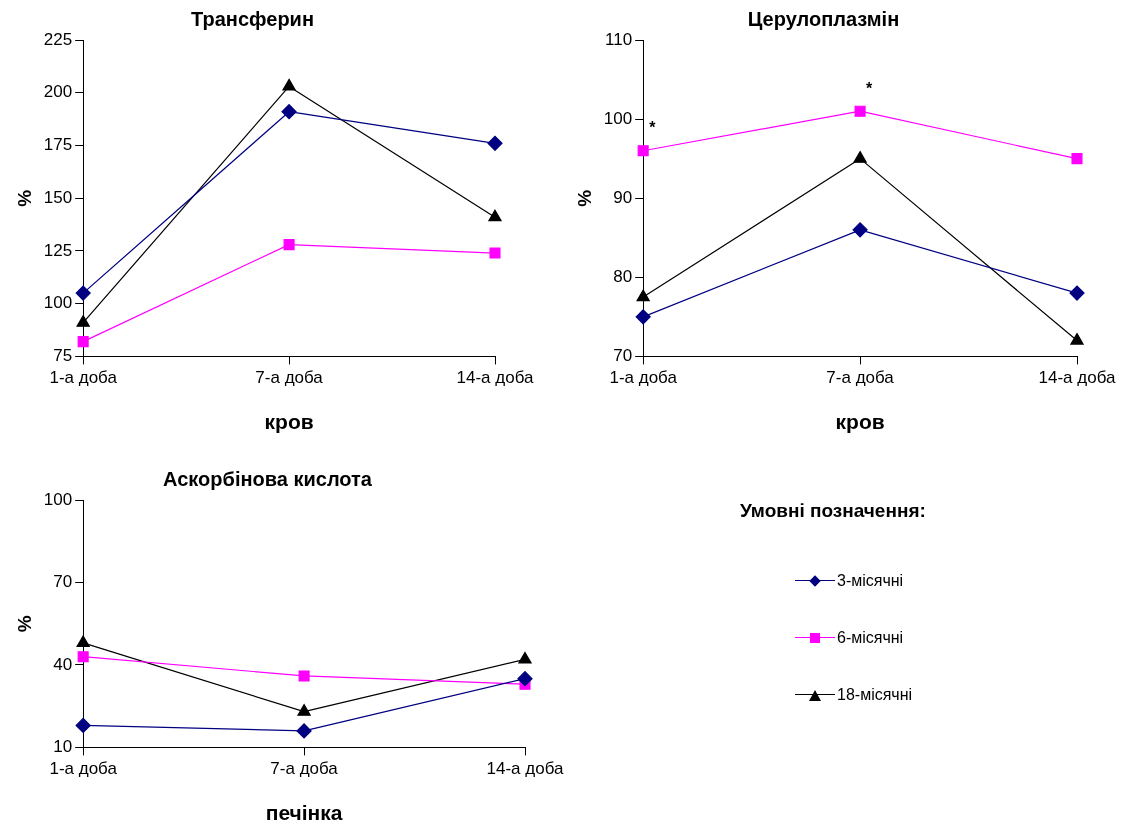 The width and height of the screenshot is (1122, 836). I want to click on legend-label: 6-місячні, so click(870, 637).